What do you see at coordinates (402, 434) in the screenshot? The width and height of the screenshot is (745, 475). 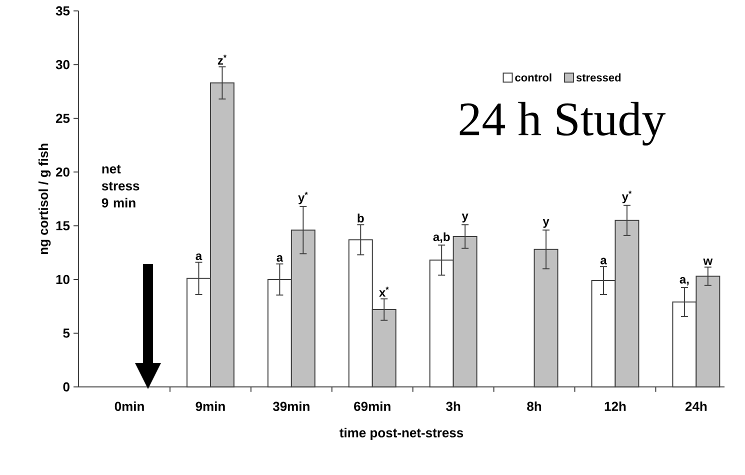 I see `x-axis-title: time post-net-stress` at bounding box center [402, 434].